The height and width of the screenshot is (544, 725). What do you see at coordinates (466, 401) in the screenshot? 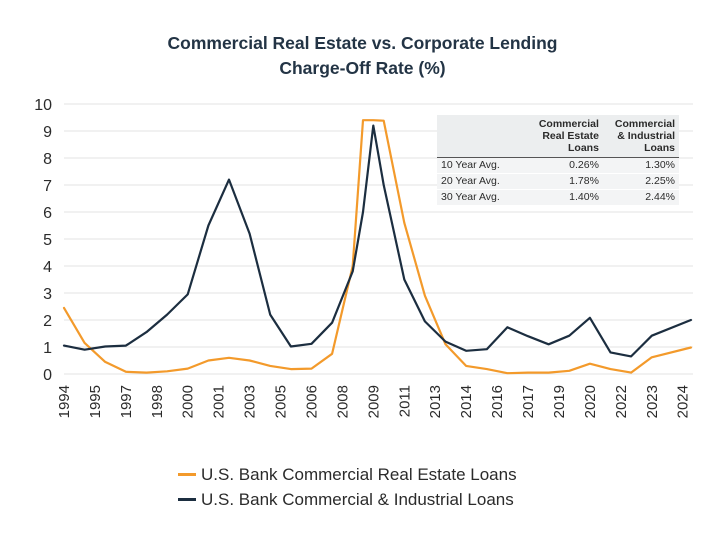
I see `x-tick-label: 2014` at bounding box center [466, 401].